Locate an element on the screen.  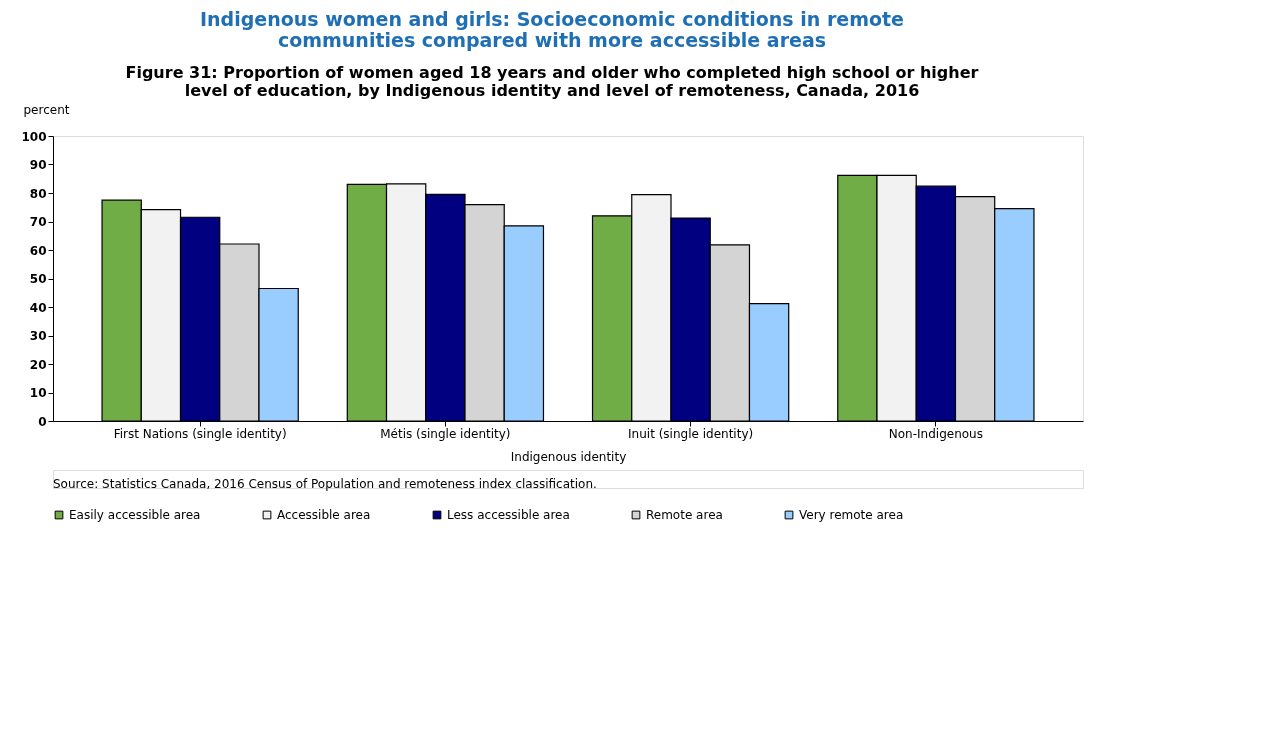
legend-label: Remote area is located at coordinates (684, 515).